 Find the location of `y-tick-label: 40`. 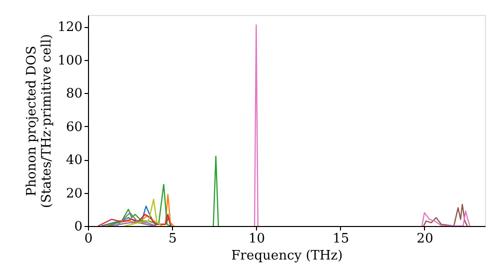

y-tick-label: 40 is located at coordinates (74, 160).